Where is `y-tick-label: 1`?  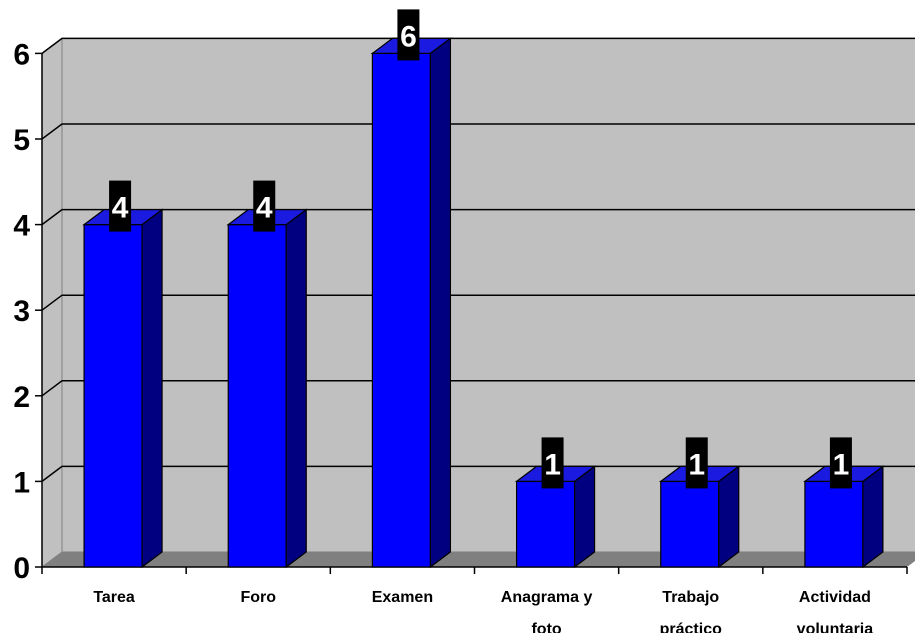 y-tick-label: 1 is located at coordinates (21, 482).